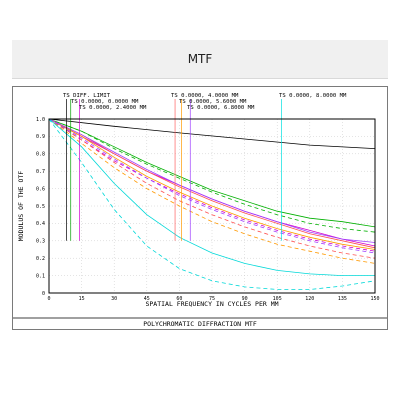  What do you see at coordinates (40, 137) in the screenshot?
I see `y-tick-label: 0.9` at bounding box center [40, 137].